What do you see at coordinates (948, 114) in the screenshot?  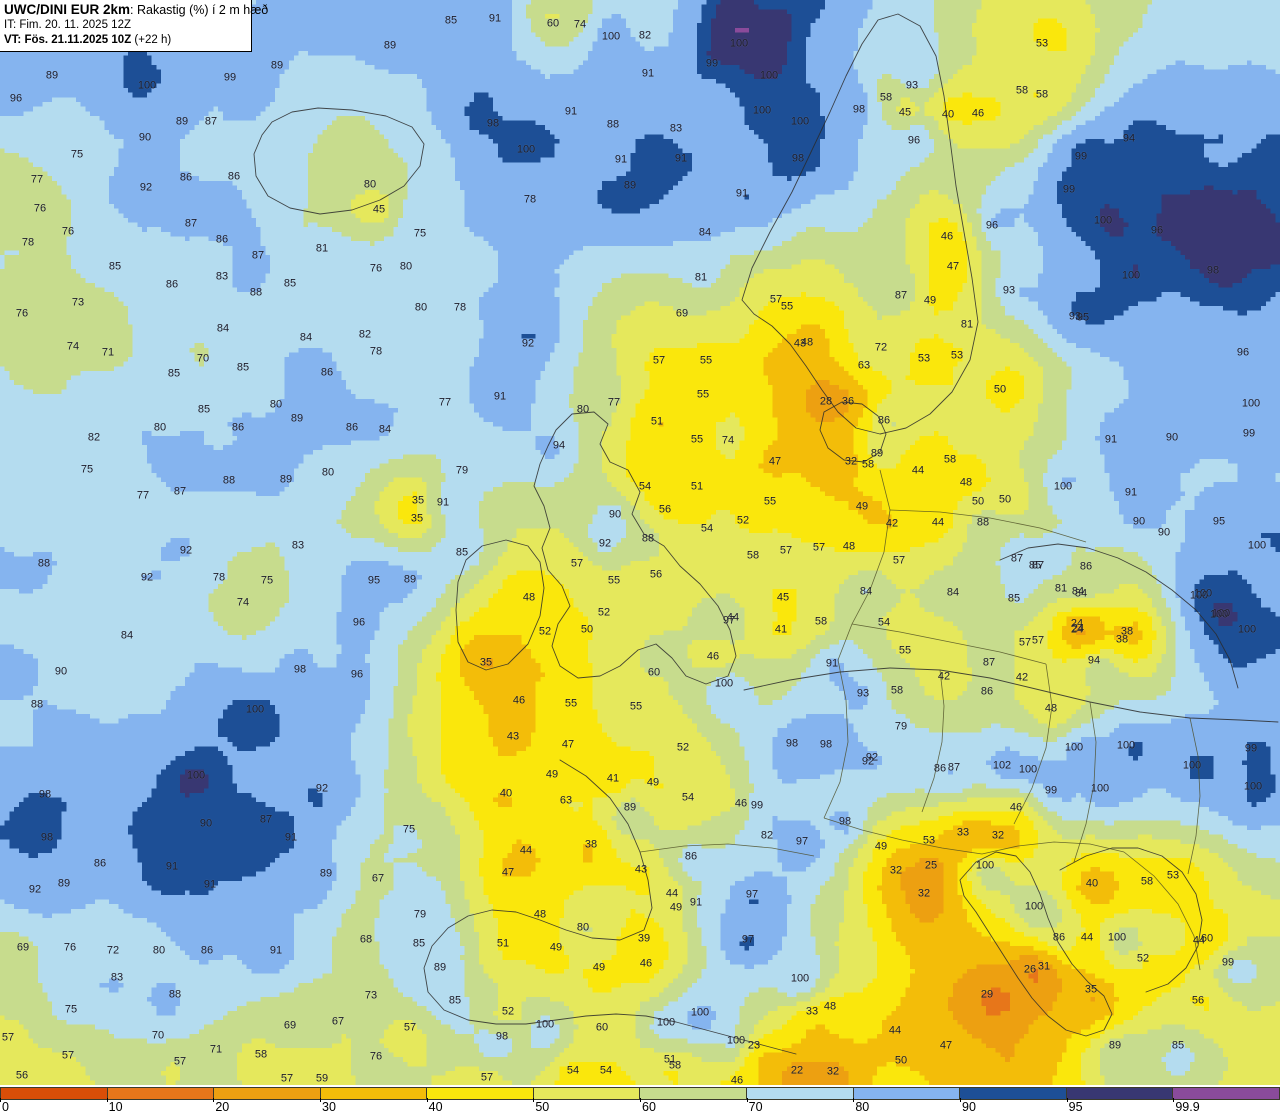 I see `humidity-value-label: 40` at bounding box center [948, 114].